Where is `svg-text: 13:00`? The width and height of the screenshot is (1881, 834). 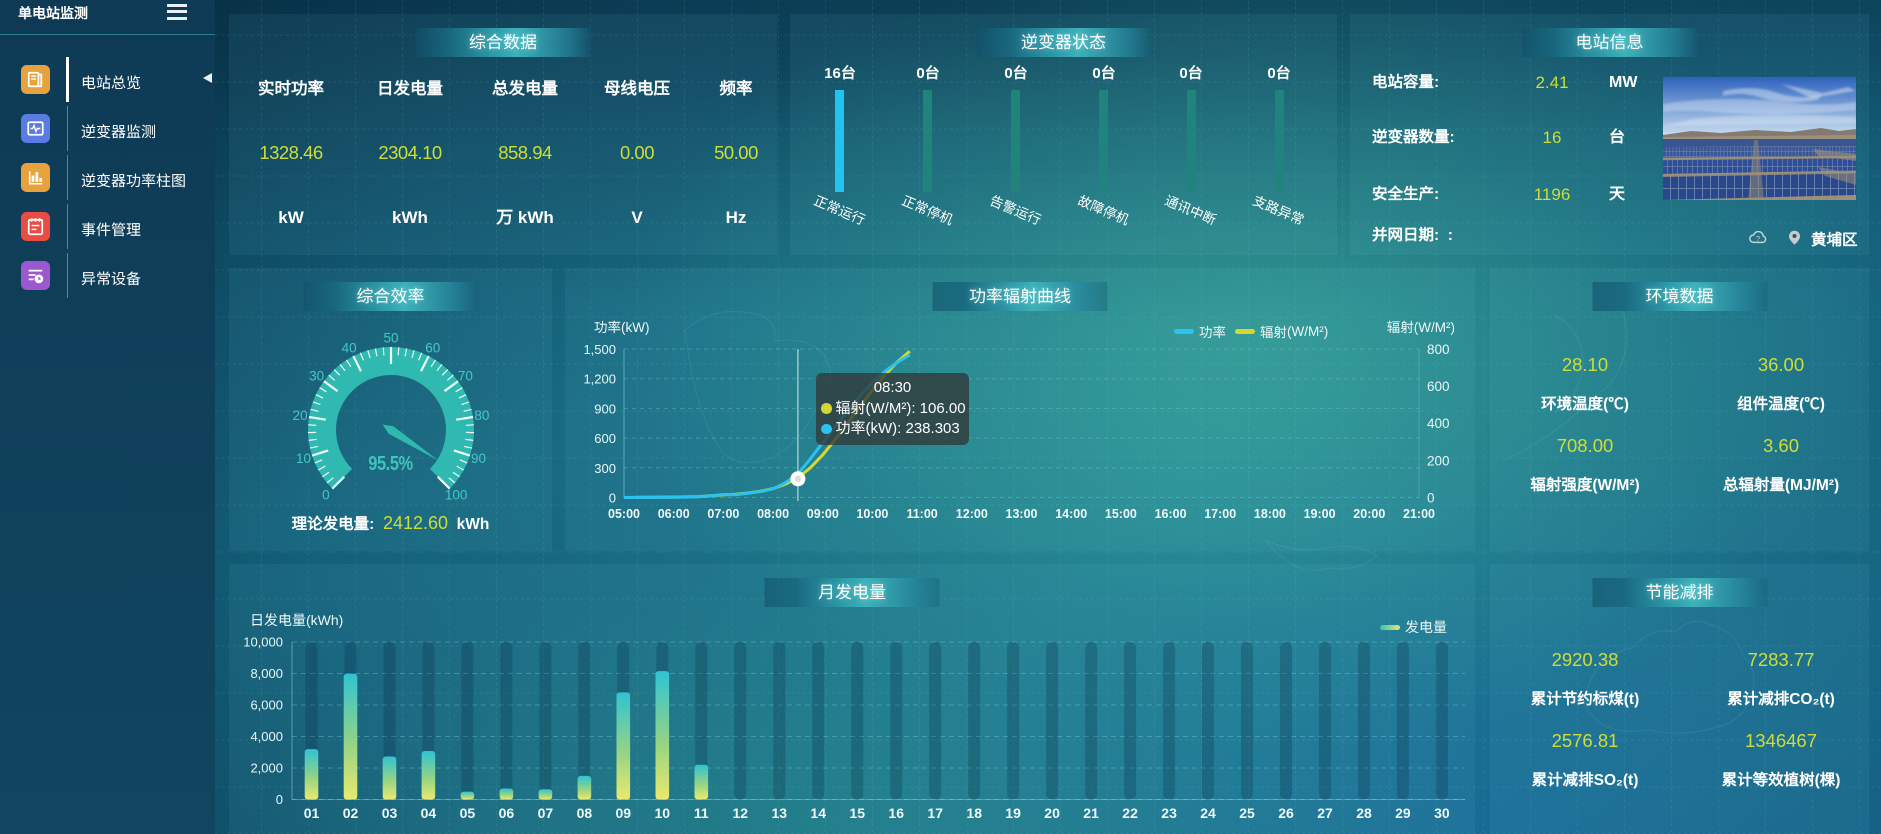 svg-text: 13:00 is located at coordinates (1022, 514).